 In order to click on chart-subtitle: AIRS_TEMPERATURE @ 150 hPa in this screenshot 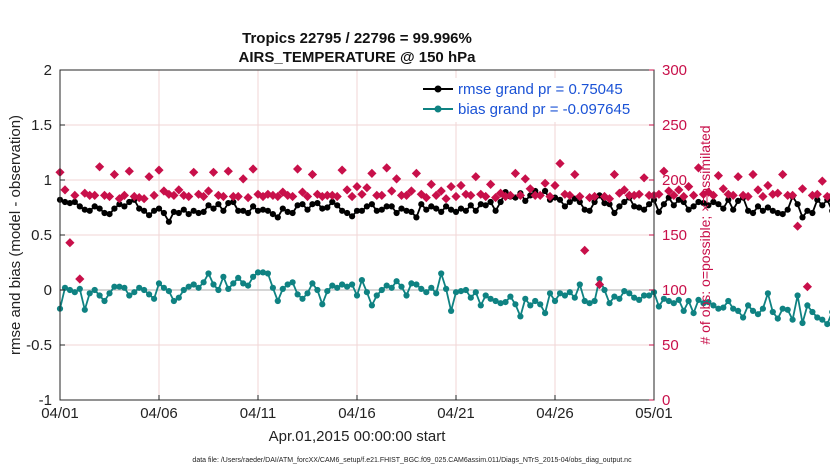, I will do `click(358, 57)`.